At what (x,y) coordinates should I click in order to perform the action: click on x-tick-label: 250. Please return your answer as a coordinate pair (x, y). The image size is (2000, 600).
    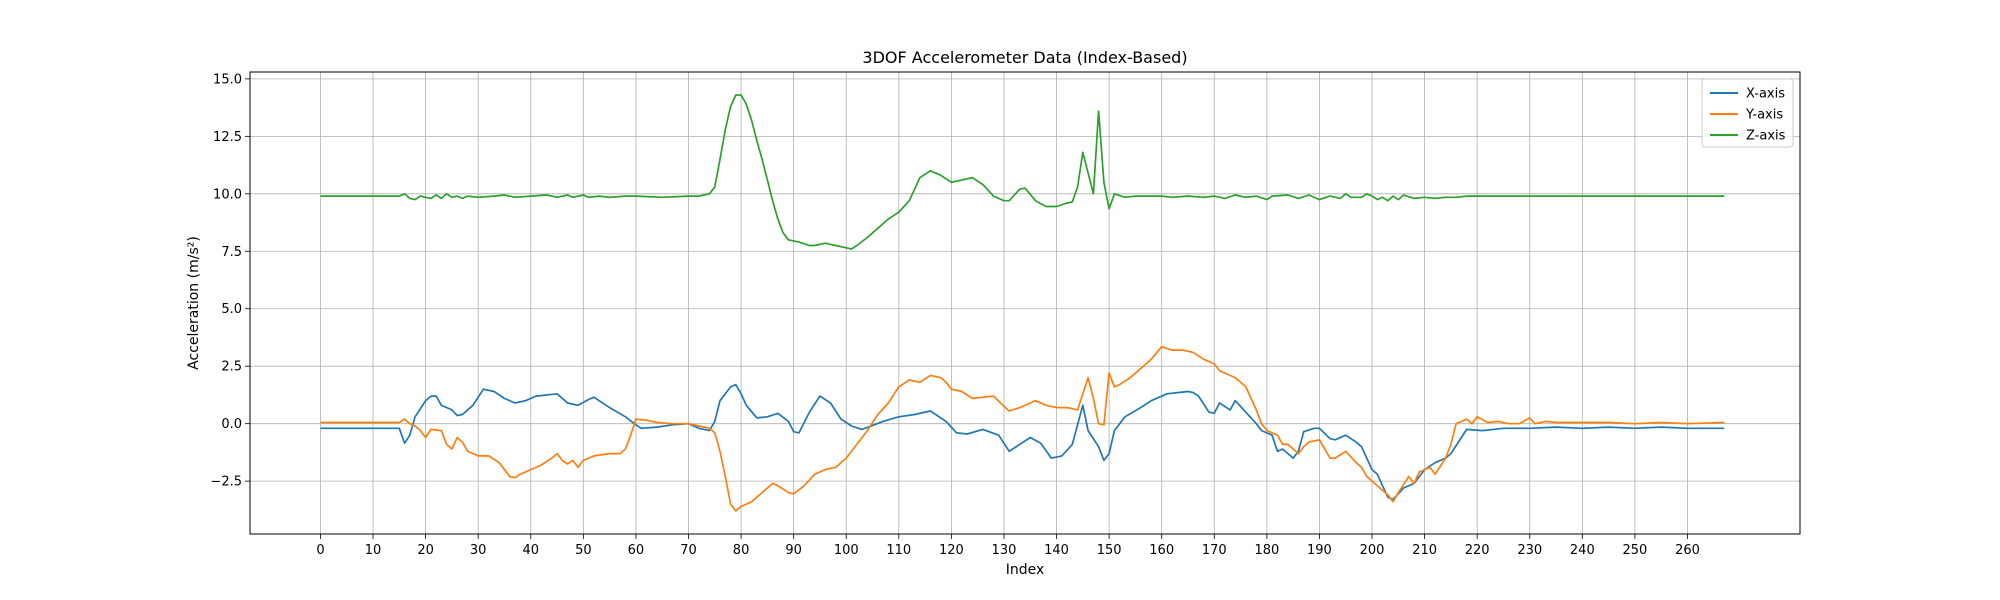
    Looking at the image, I should click on (1634, 550).